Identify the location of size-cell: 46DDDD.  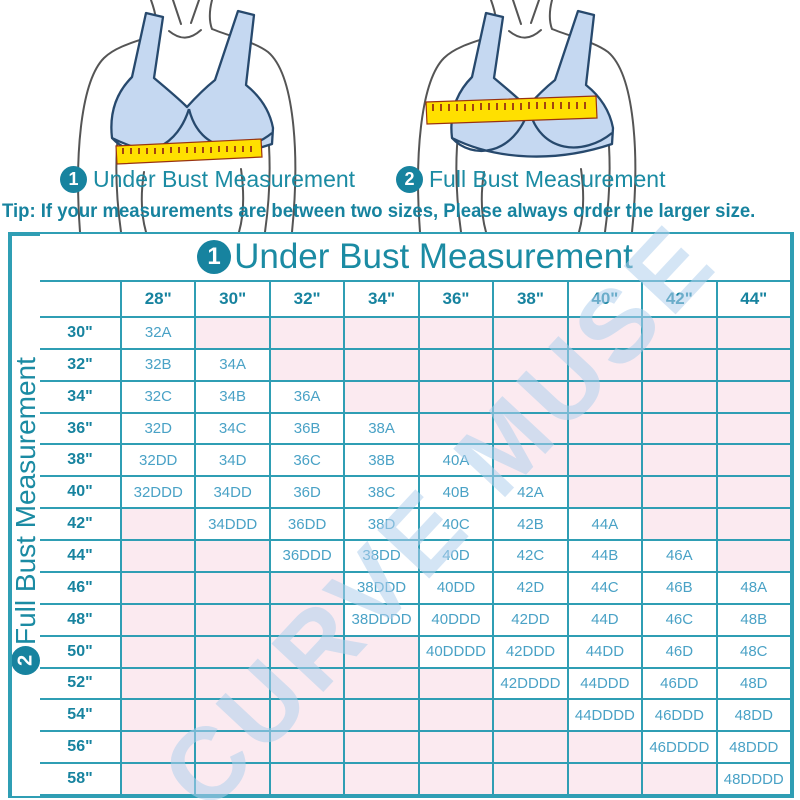
(680, 748).